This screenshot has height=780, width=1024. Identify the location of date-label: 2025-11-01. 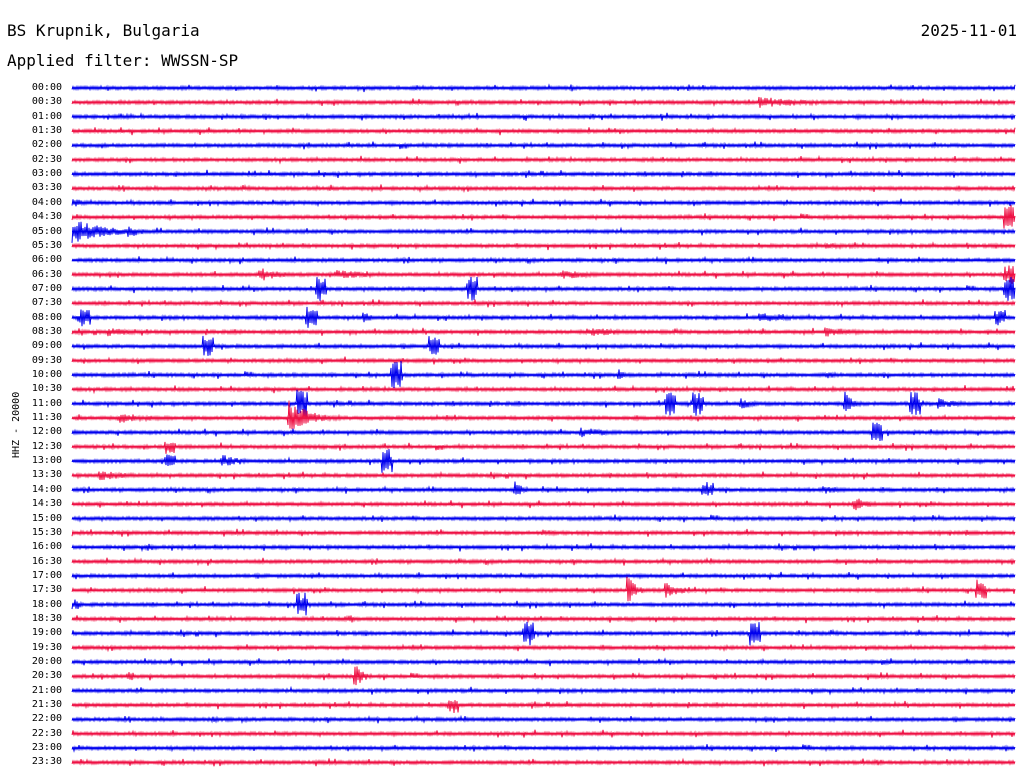
(968, 30).